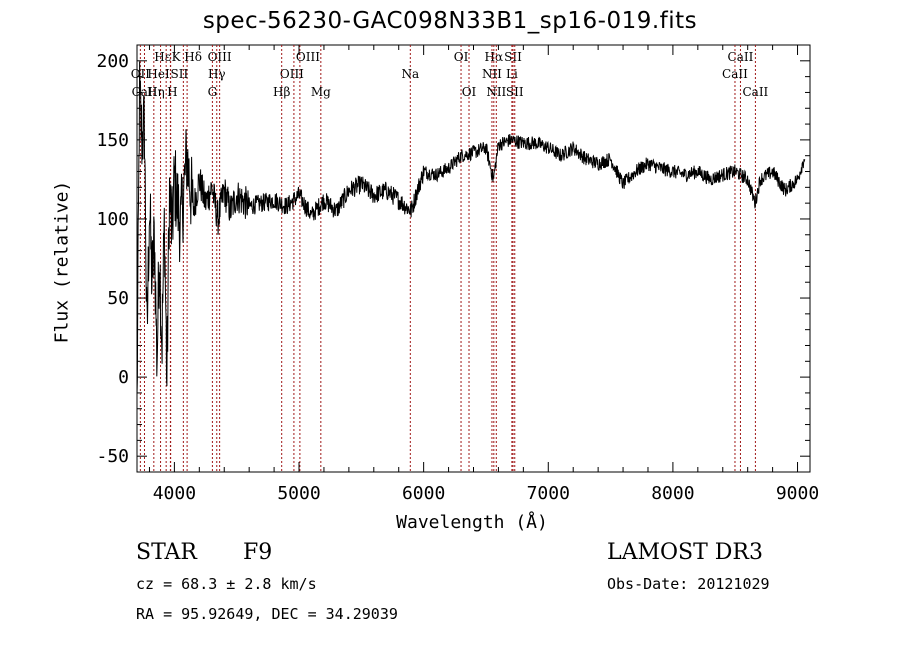  What do you see at coordinates (62, 262) in the screenshot?
I see `y-axis-label: Flux (relative)` at bounding box center [62, 262].